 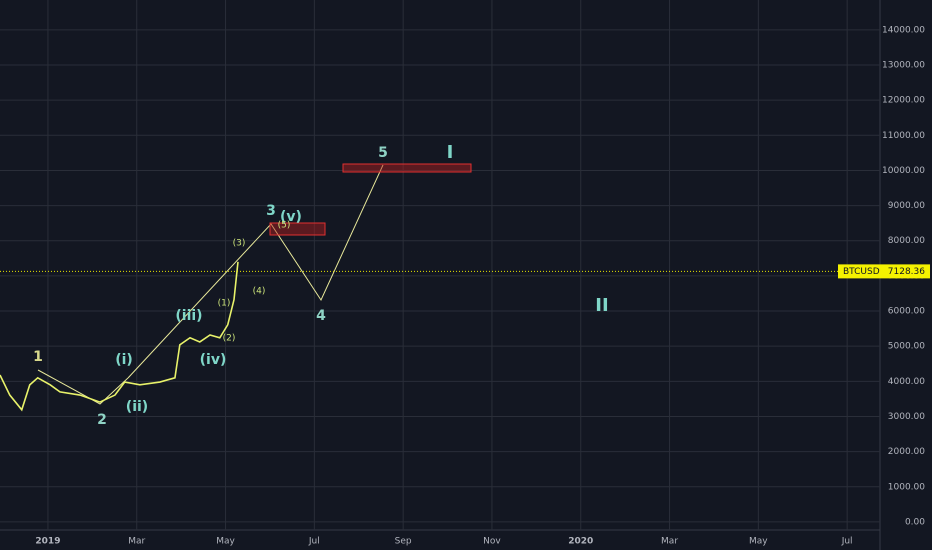 I want to click on wave-label: (iii), so click(x=188, y=316).